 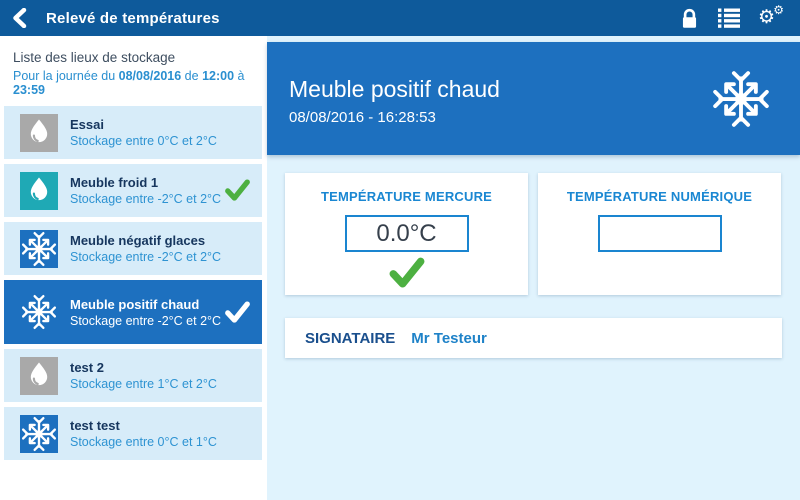 I want to click on selected-location-title: Meuble positif chaud, so click(x=394, y=88).